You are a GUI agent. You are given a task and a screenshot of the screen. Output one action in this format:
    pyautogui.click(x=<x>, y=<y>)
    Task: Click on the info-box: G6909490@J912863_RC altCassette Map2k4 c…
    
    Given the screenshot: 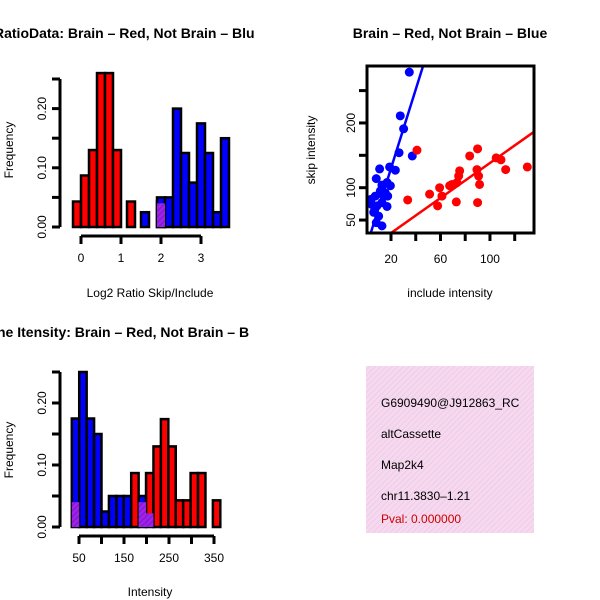 What is the action you would take?
    pyautogui.click(x=450, y=449)
    